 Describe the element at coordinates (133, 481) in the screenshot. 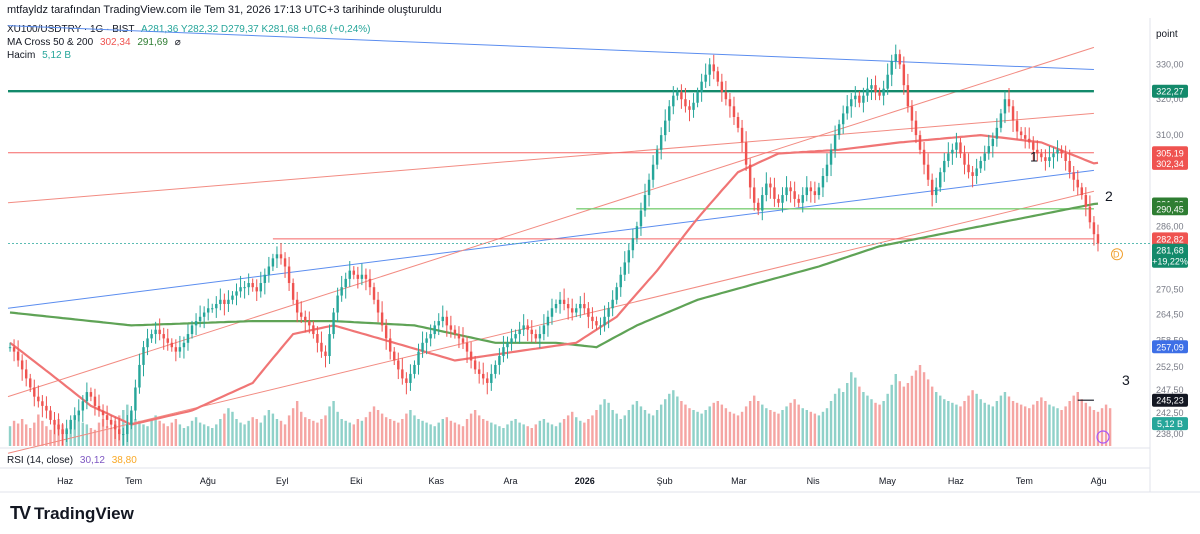

I see `time-tick-label: Tem` at that location.